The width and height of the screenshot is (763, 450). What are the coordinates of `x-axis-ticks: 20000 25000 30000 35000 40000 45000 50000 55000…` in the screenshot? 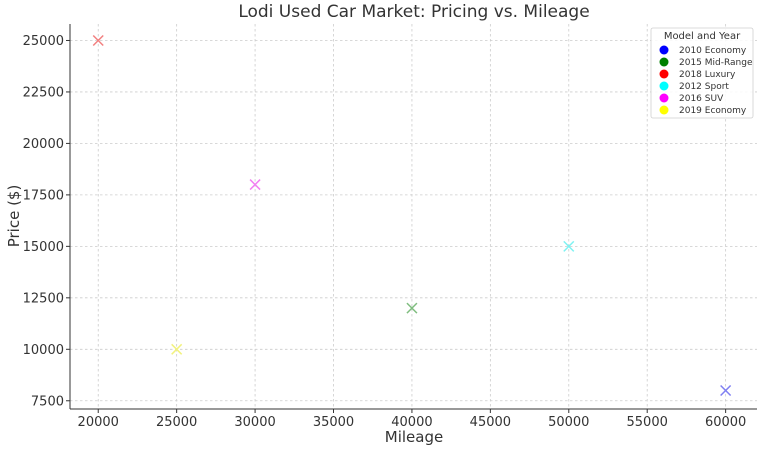 It's located at (412, 419).